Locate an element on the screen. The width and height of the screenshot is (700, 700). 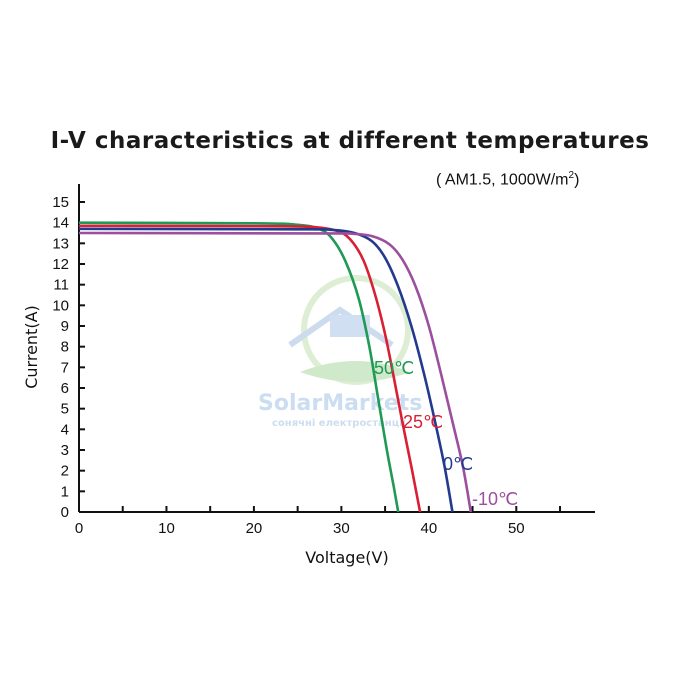
watermark-house-roof is located at coordinates (341, 327).